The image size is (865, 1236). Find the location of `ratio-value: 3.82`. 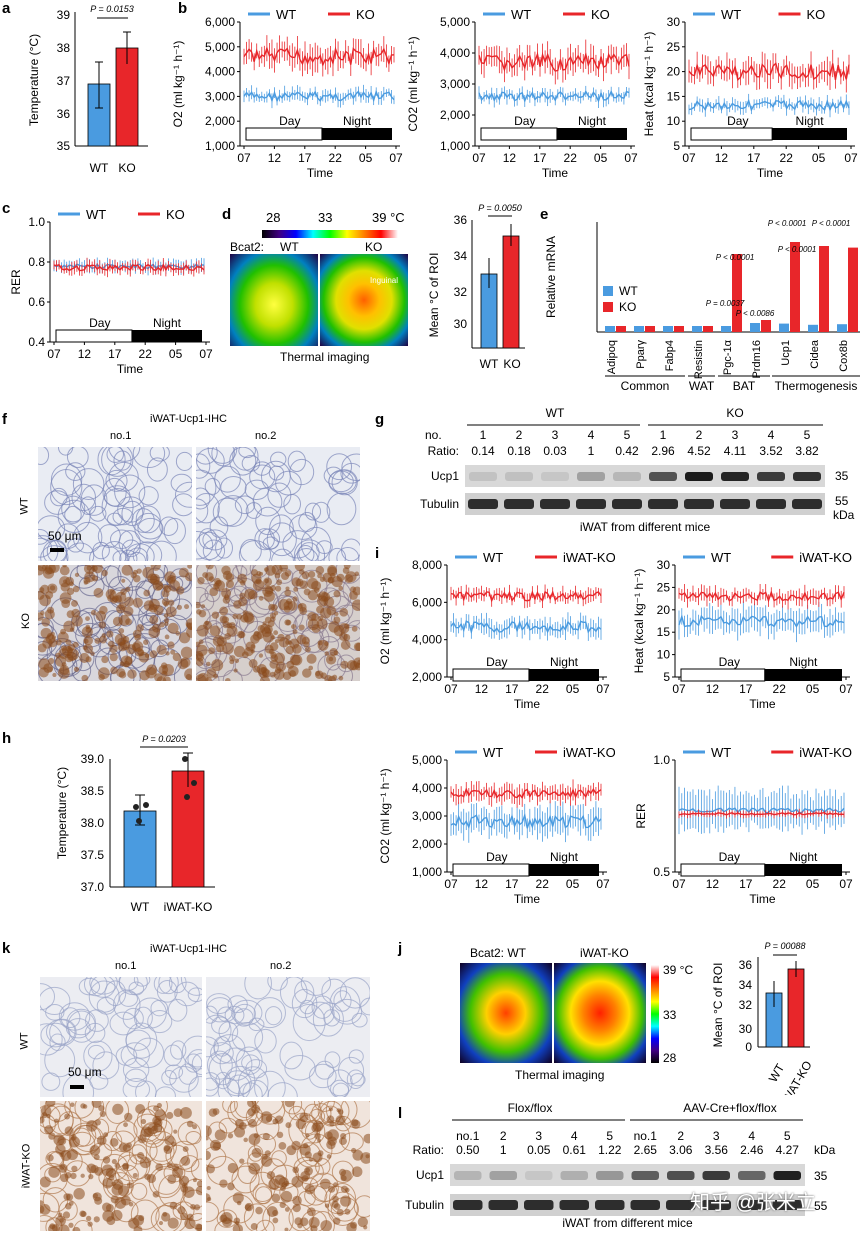

ratio-value: 3.82 is located at coordinates (807, 451).